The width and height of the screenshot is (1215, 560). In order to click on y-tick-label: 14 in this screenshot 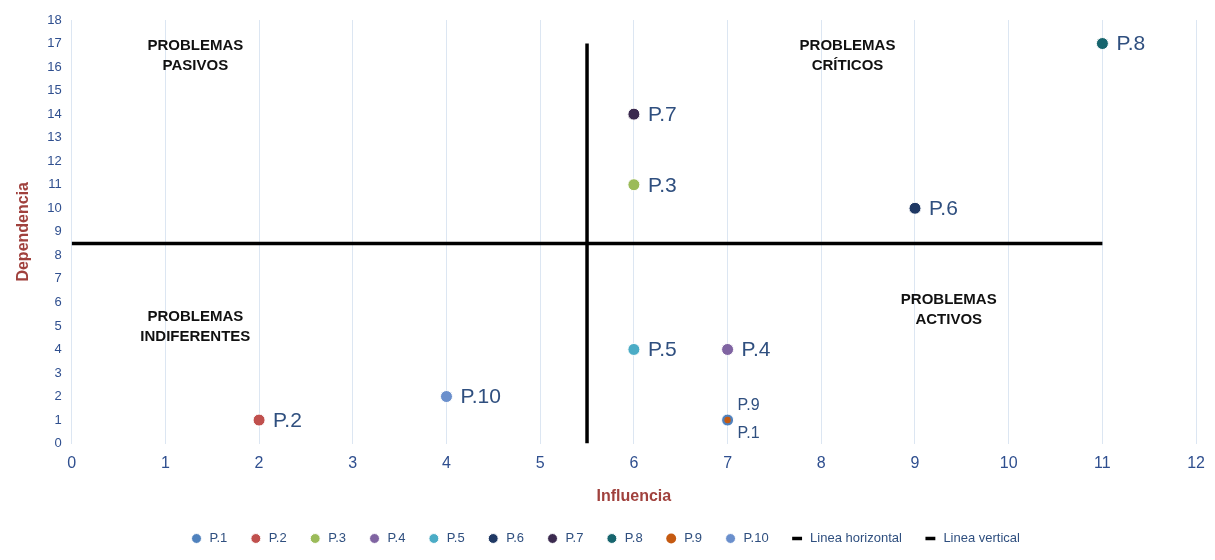, I will do `click(54, 113)`.